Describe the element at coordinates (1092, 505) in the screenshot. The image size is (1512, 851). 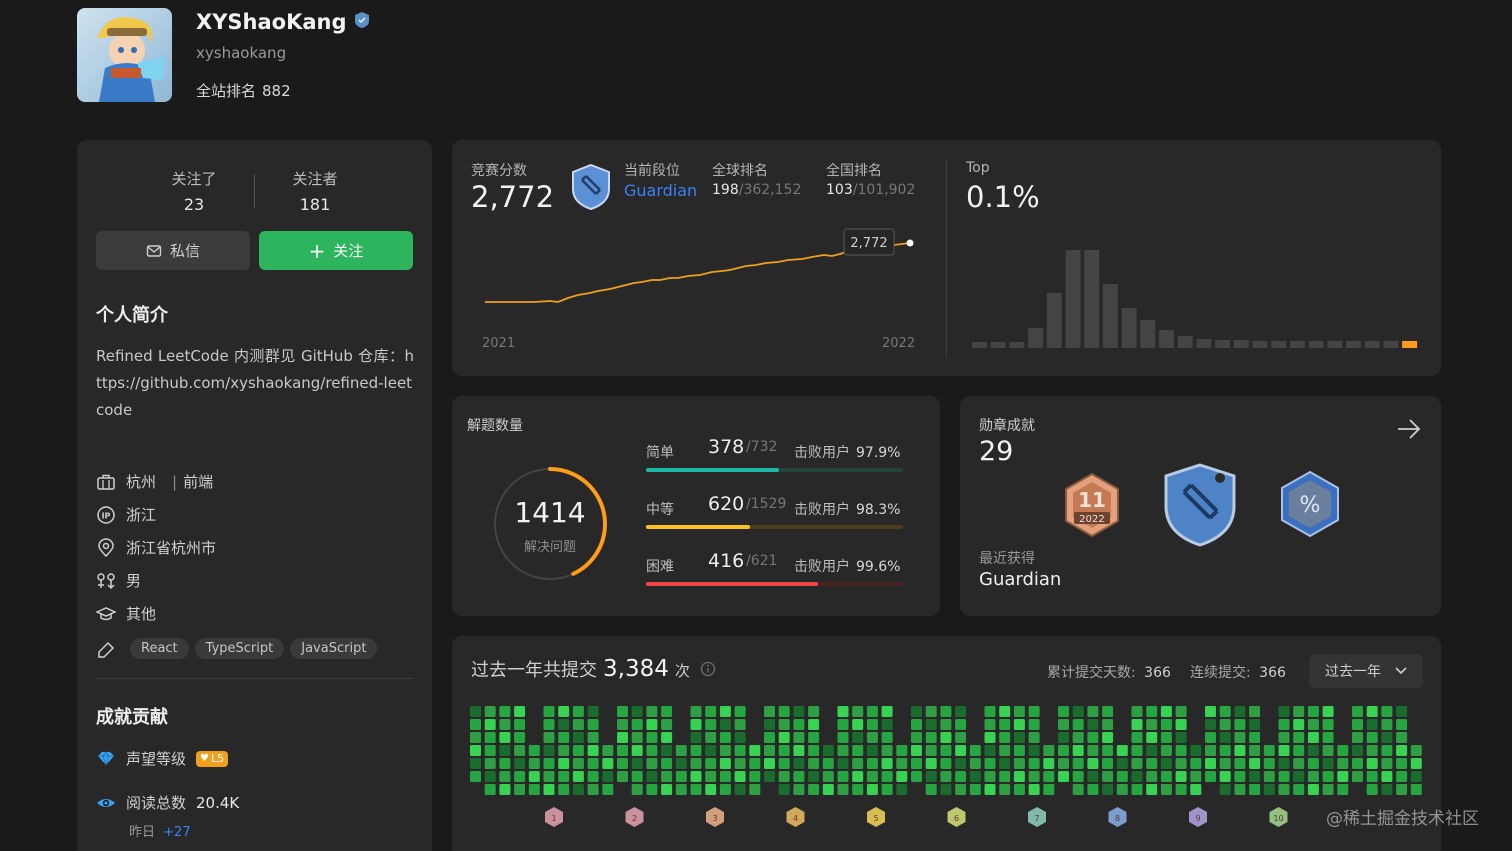
I see `annual-badge-icon: 11 2022` at that location.